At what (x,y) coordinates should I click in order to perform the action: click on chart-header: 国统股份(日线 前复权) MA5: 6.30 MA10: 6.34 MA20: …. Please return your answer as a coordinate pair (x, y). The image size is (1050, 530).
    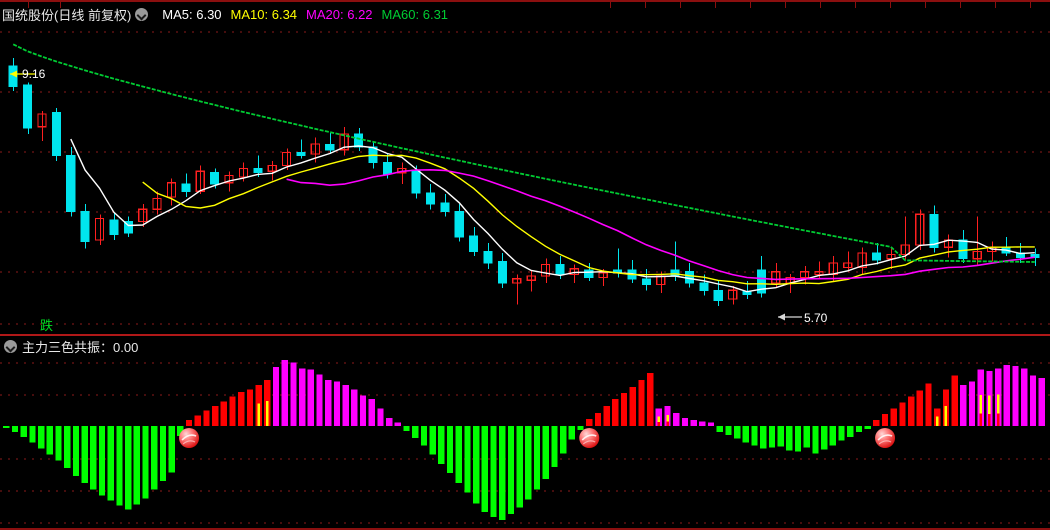
    Looking at the image, I should click on (525, 14).